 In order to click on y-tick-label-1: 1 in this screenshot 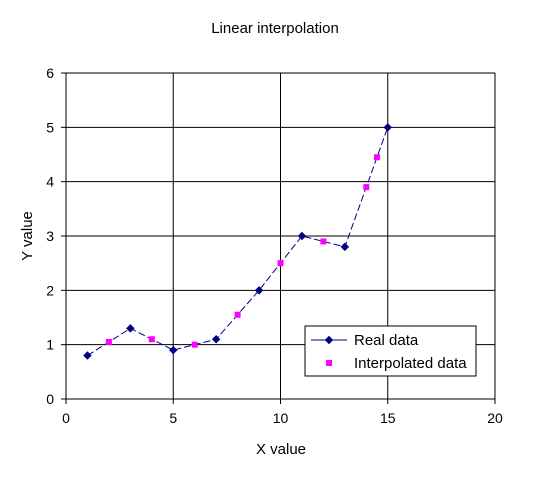, I will do `click(50, 345)`.